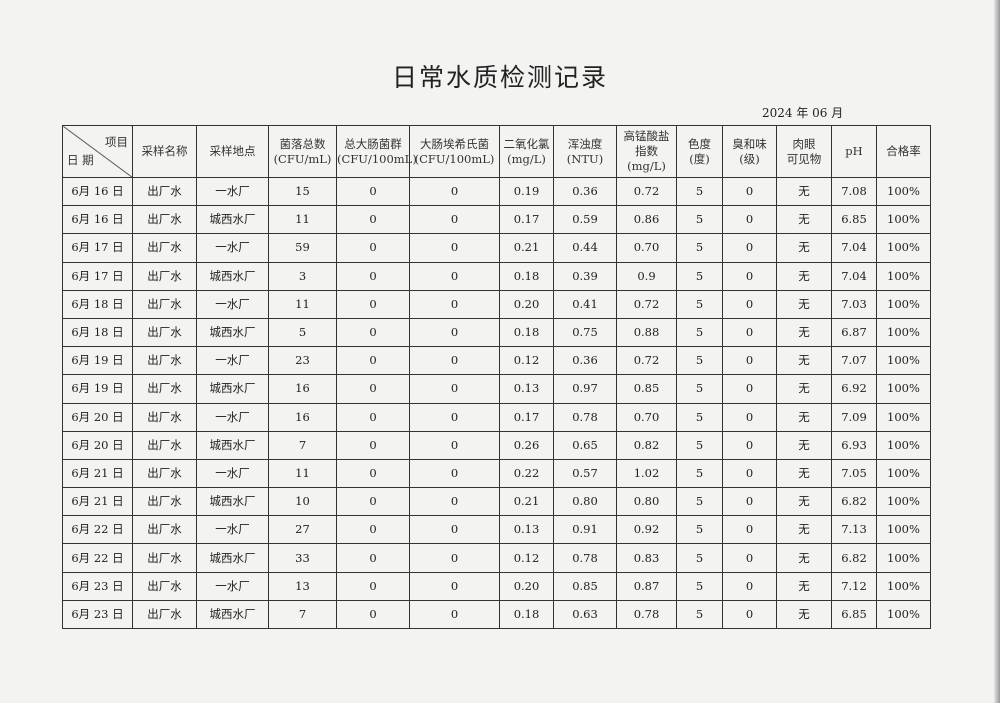 This screenshot has width=1000, height=703. I want to click on column-header-text: 采样地点, so click(232, 151).